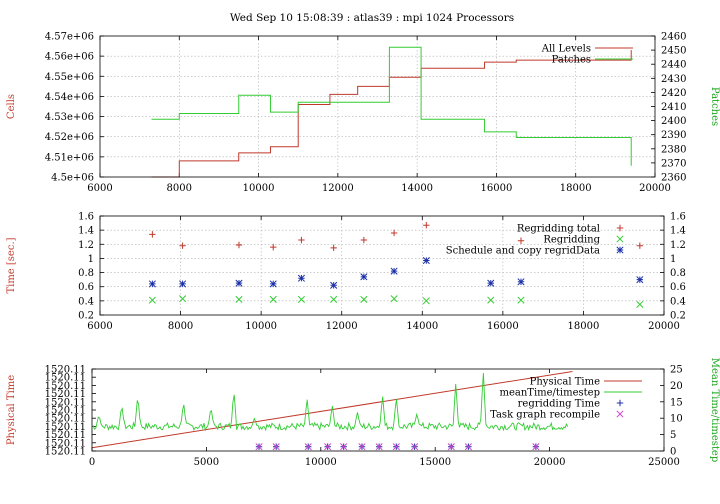 The width and height of the screenshot is (720, 504). Describe the element at coordinates (678, 316) in the screenshot. I see `y2-tick-label: 0.2` at that location.